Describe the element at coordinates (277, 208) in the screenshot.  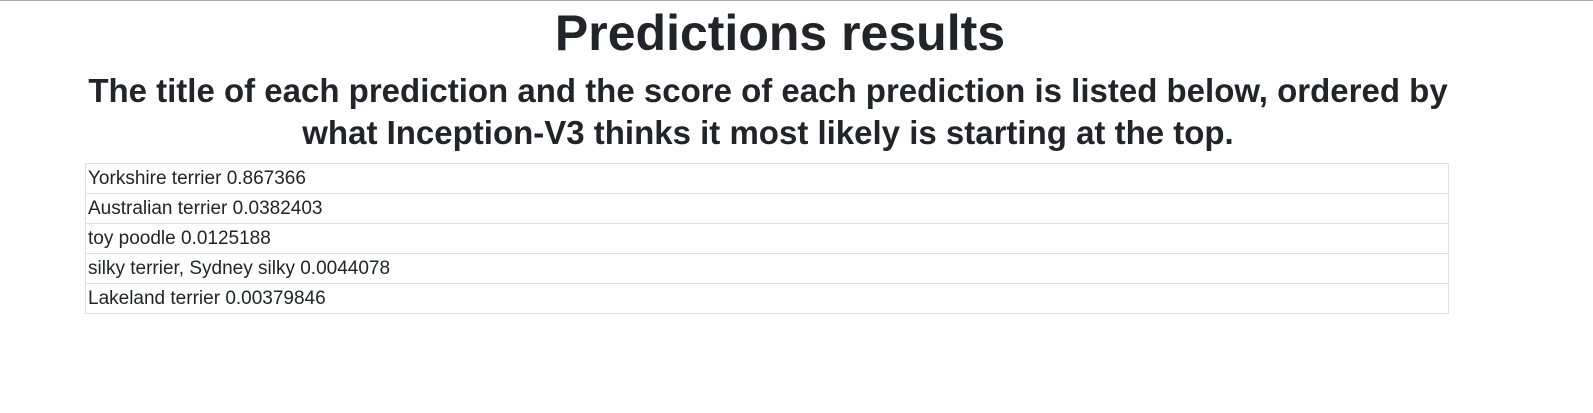
I see `prediction-score: 0.0382403` at that location.